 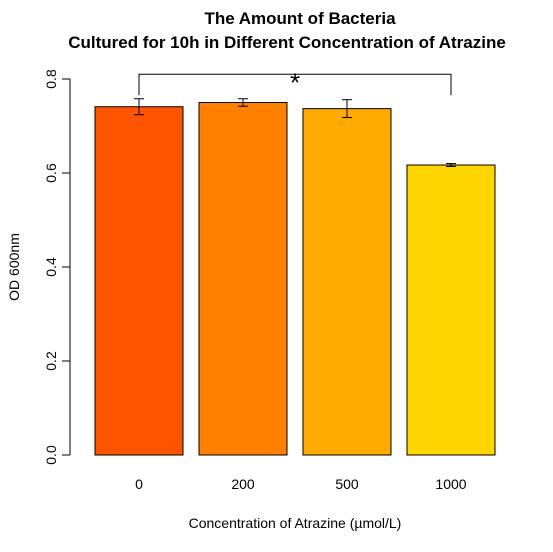 What do you see at coordinates (301, 484) in the screenshot?
I see `x-tick-labels: 0 200 500 1000` at bounding box center [301, 484].